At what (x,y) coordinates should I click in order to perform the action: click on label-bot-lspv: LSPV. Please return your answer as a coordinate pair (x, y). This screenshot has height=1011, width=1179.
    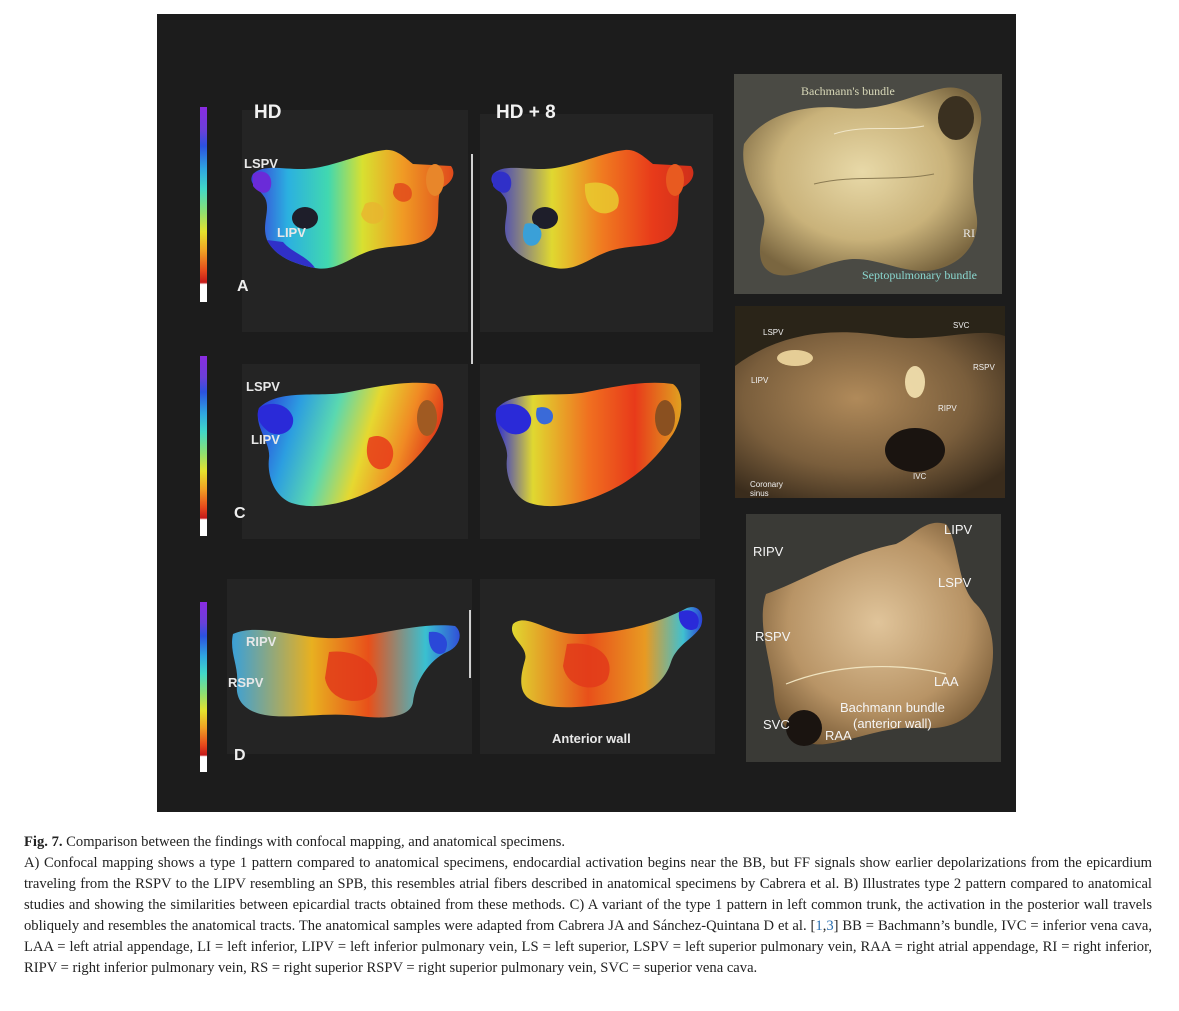
    Looking at the image, I should click on (955, 582).